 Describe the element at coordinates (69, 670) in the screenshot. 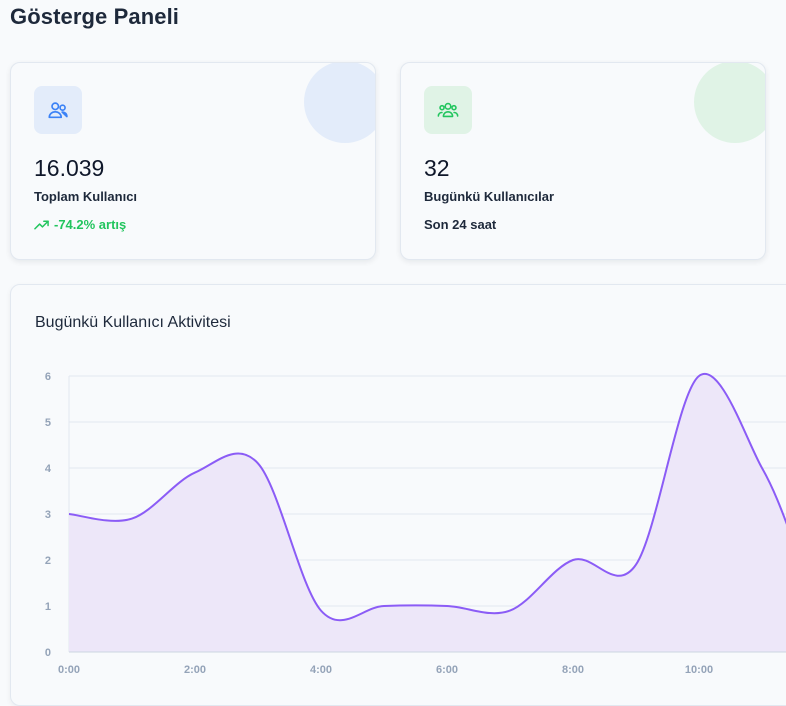

I see `x-tick-label: 0:00` at that location.